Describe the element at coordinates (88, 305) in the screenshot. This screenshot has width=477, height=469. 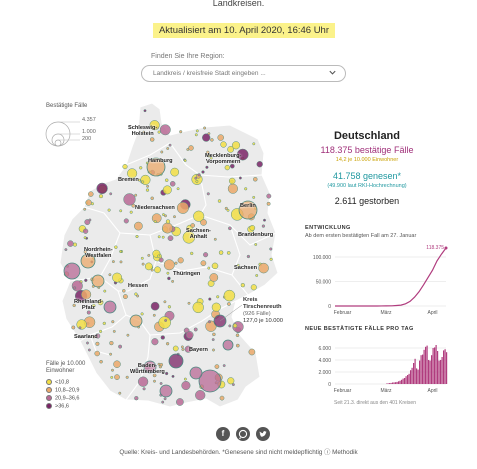
I see `label-rheinland-pfalz: Rheinland- Pfalz` at that location.